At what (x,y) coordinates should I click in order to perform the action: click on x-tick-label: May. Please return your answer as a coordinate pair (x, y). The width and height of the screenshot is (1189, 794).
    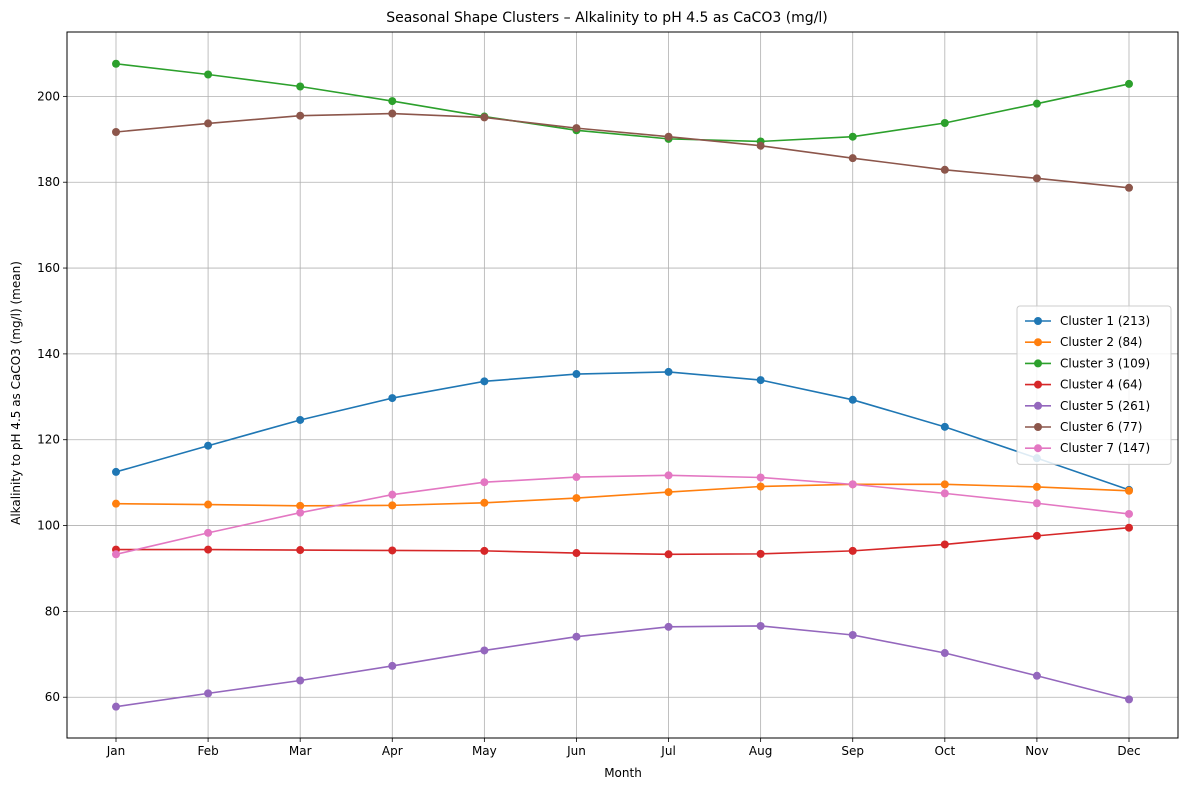
    Looking at the image, I should click on (484, 751).